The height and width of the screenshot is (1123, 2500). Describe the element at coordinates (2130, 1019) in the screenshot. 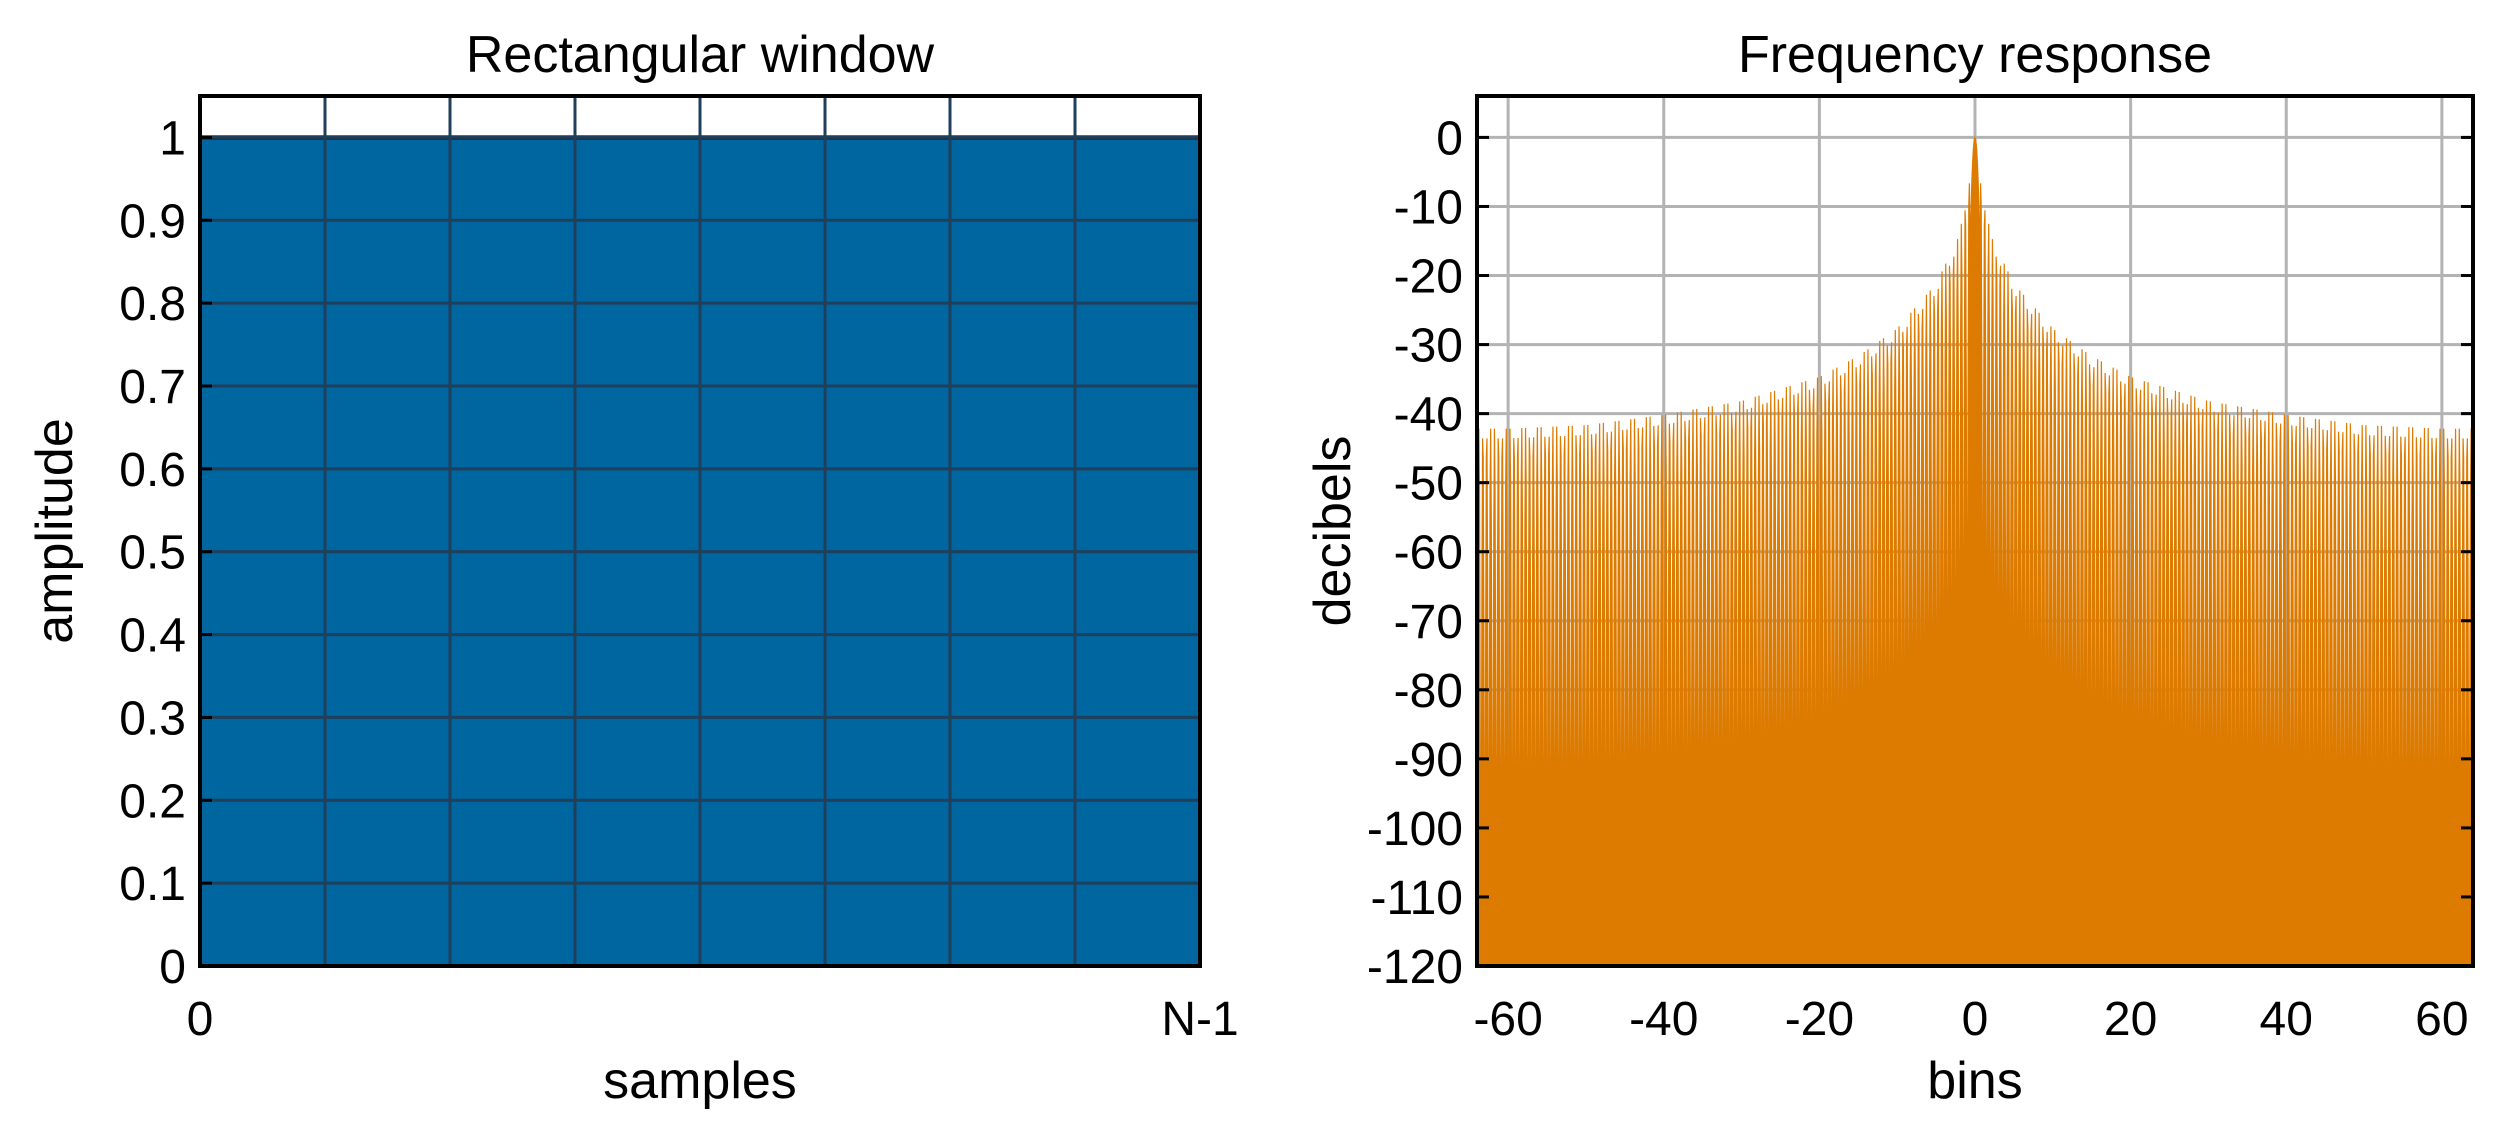

I see `x-tick-label: 20` at that location.